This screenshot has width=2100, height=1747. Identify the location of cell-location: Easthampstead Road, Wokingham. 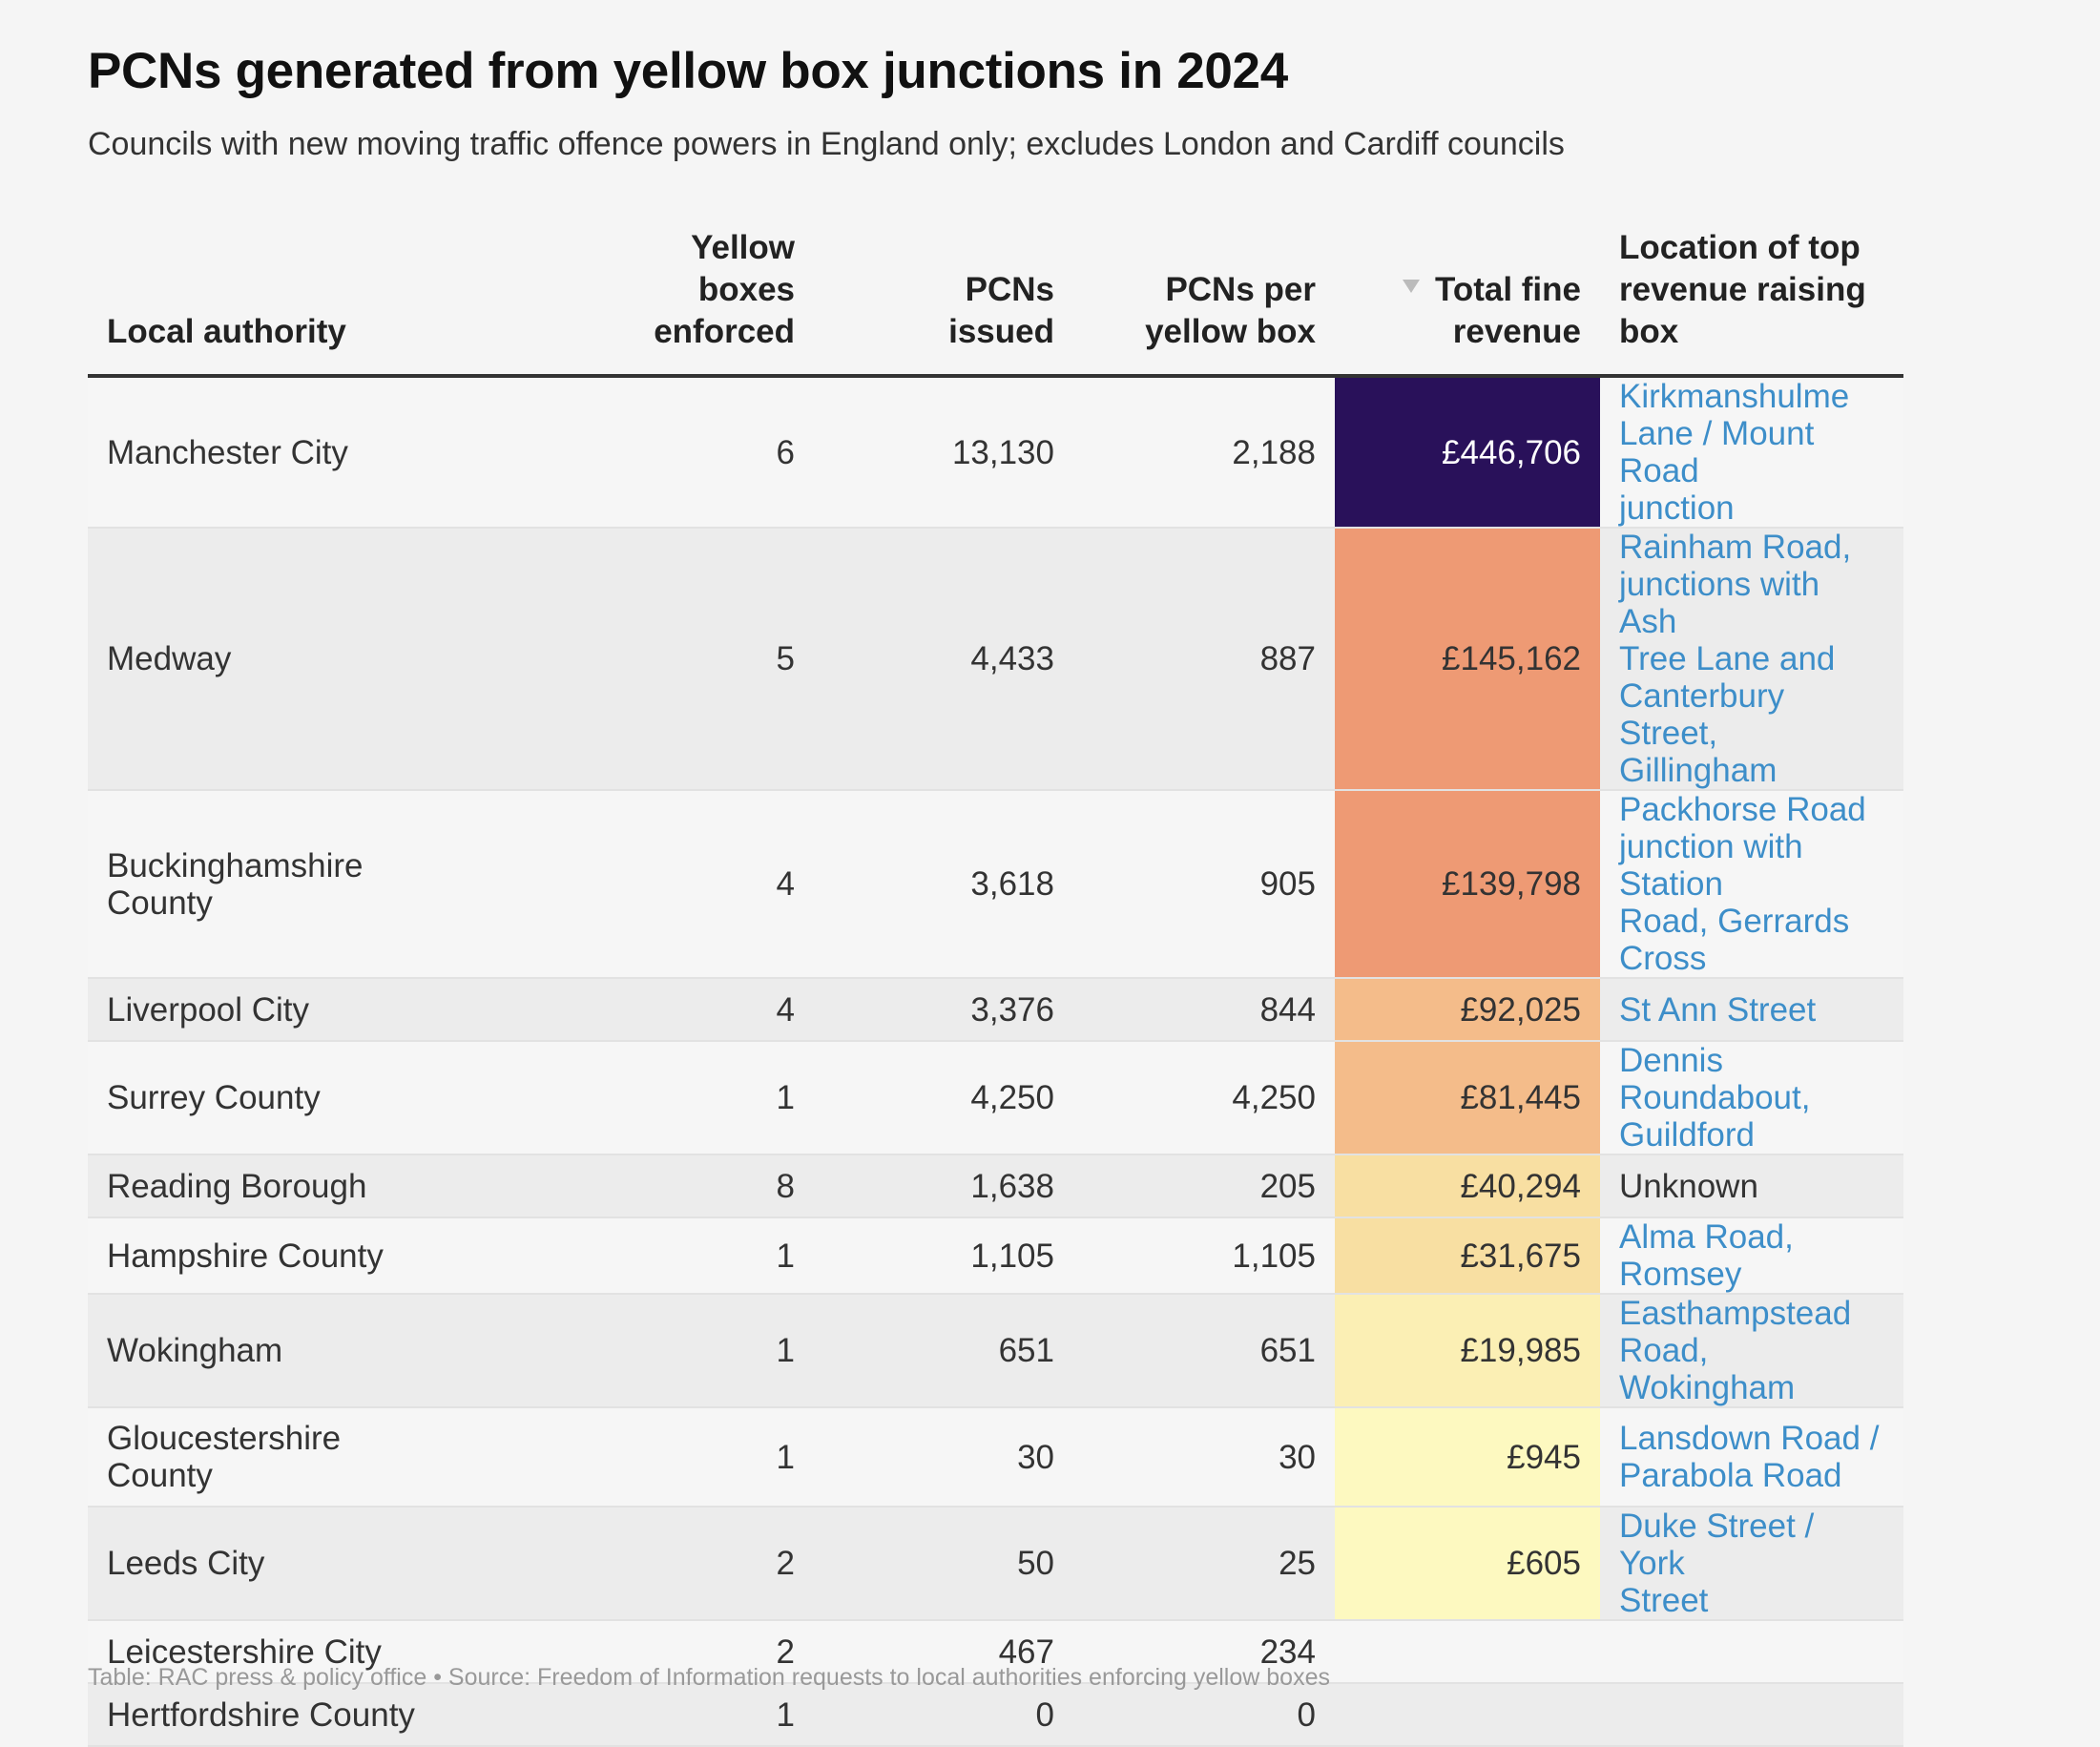
(1752, 1351).